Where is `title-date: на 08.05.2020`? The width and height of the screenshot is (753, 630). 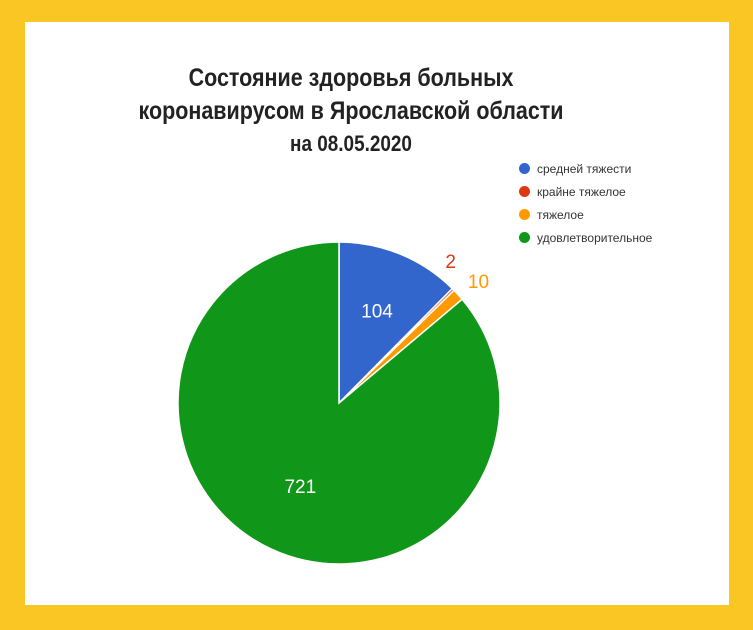
title-date: на 08.05.2020 is located at coordinates (351, 143).